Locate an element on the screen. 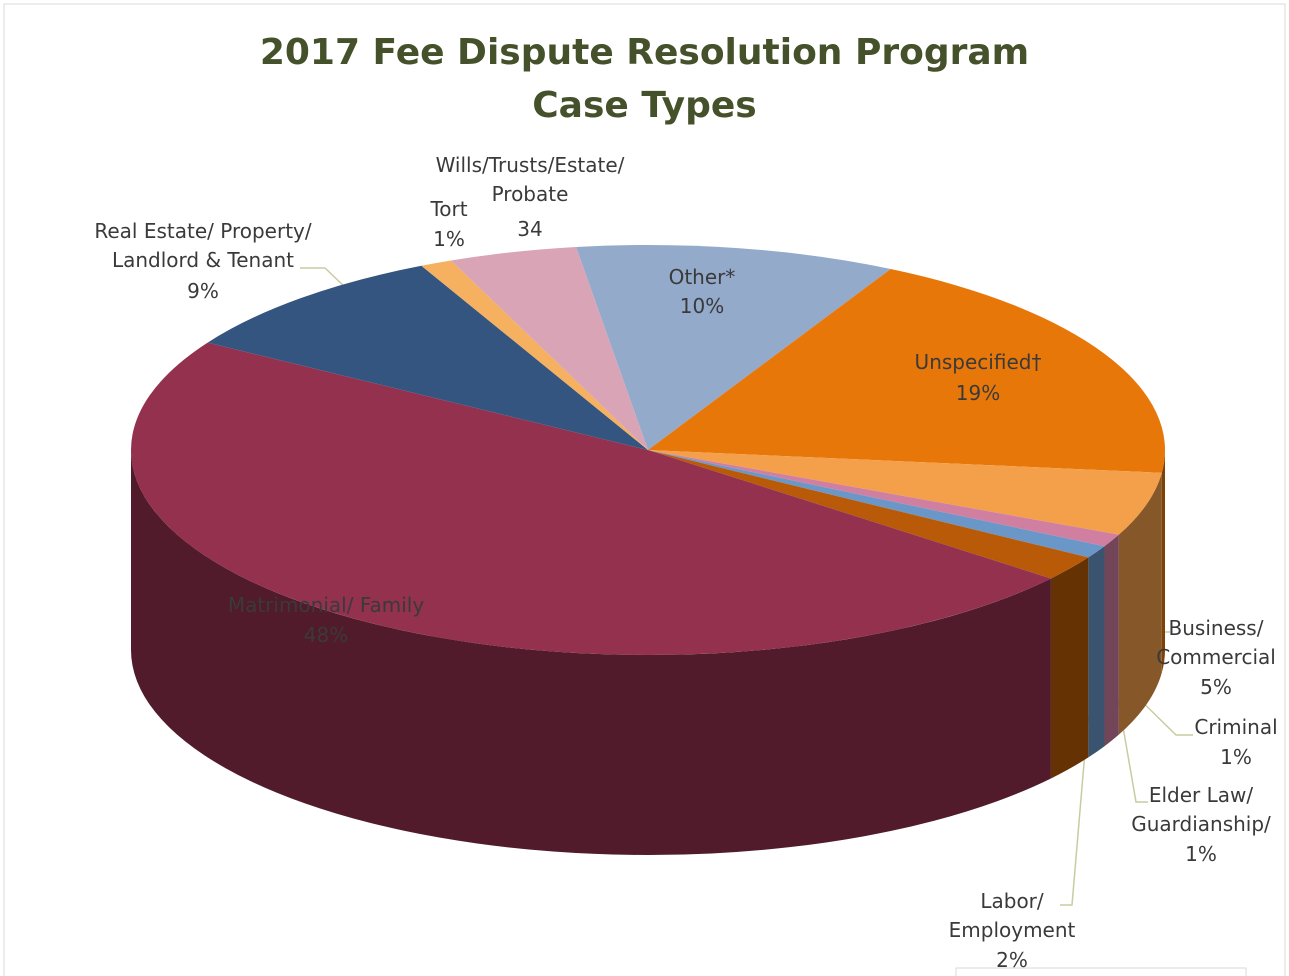 The height and width of the screenshot is (976, 1289). slice-label: Wills/Trusts/Estate/ Probate is located at coordinates (530, 179).